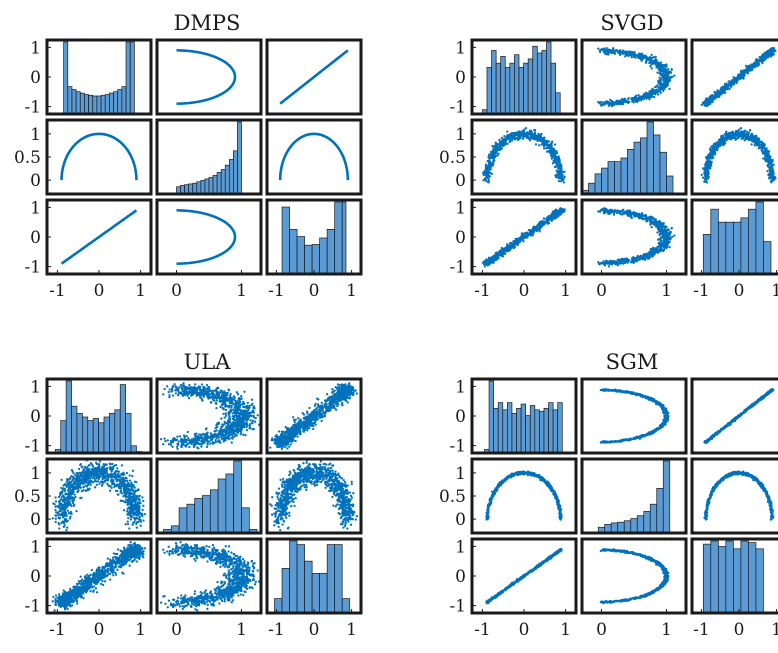  What do you see at coordinates (314, 157) in the screenshot?
I see `cell-frame` at bounding box center [314, 157].